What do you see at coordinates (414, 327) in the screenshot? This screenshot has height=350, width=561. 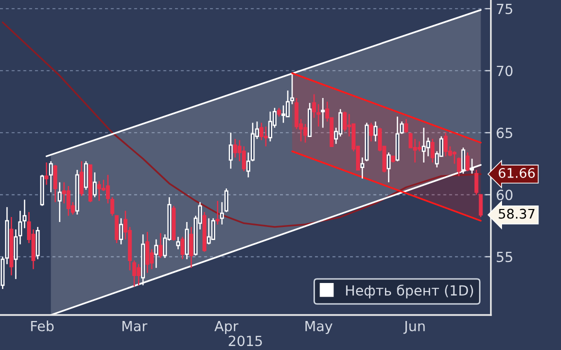 I see `x-tick-label: Jun` at bounding box center [414, 327].